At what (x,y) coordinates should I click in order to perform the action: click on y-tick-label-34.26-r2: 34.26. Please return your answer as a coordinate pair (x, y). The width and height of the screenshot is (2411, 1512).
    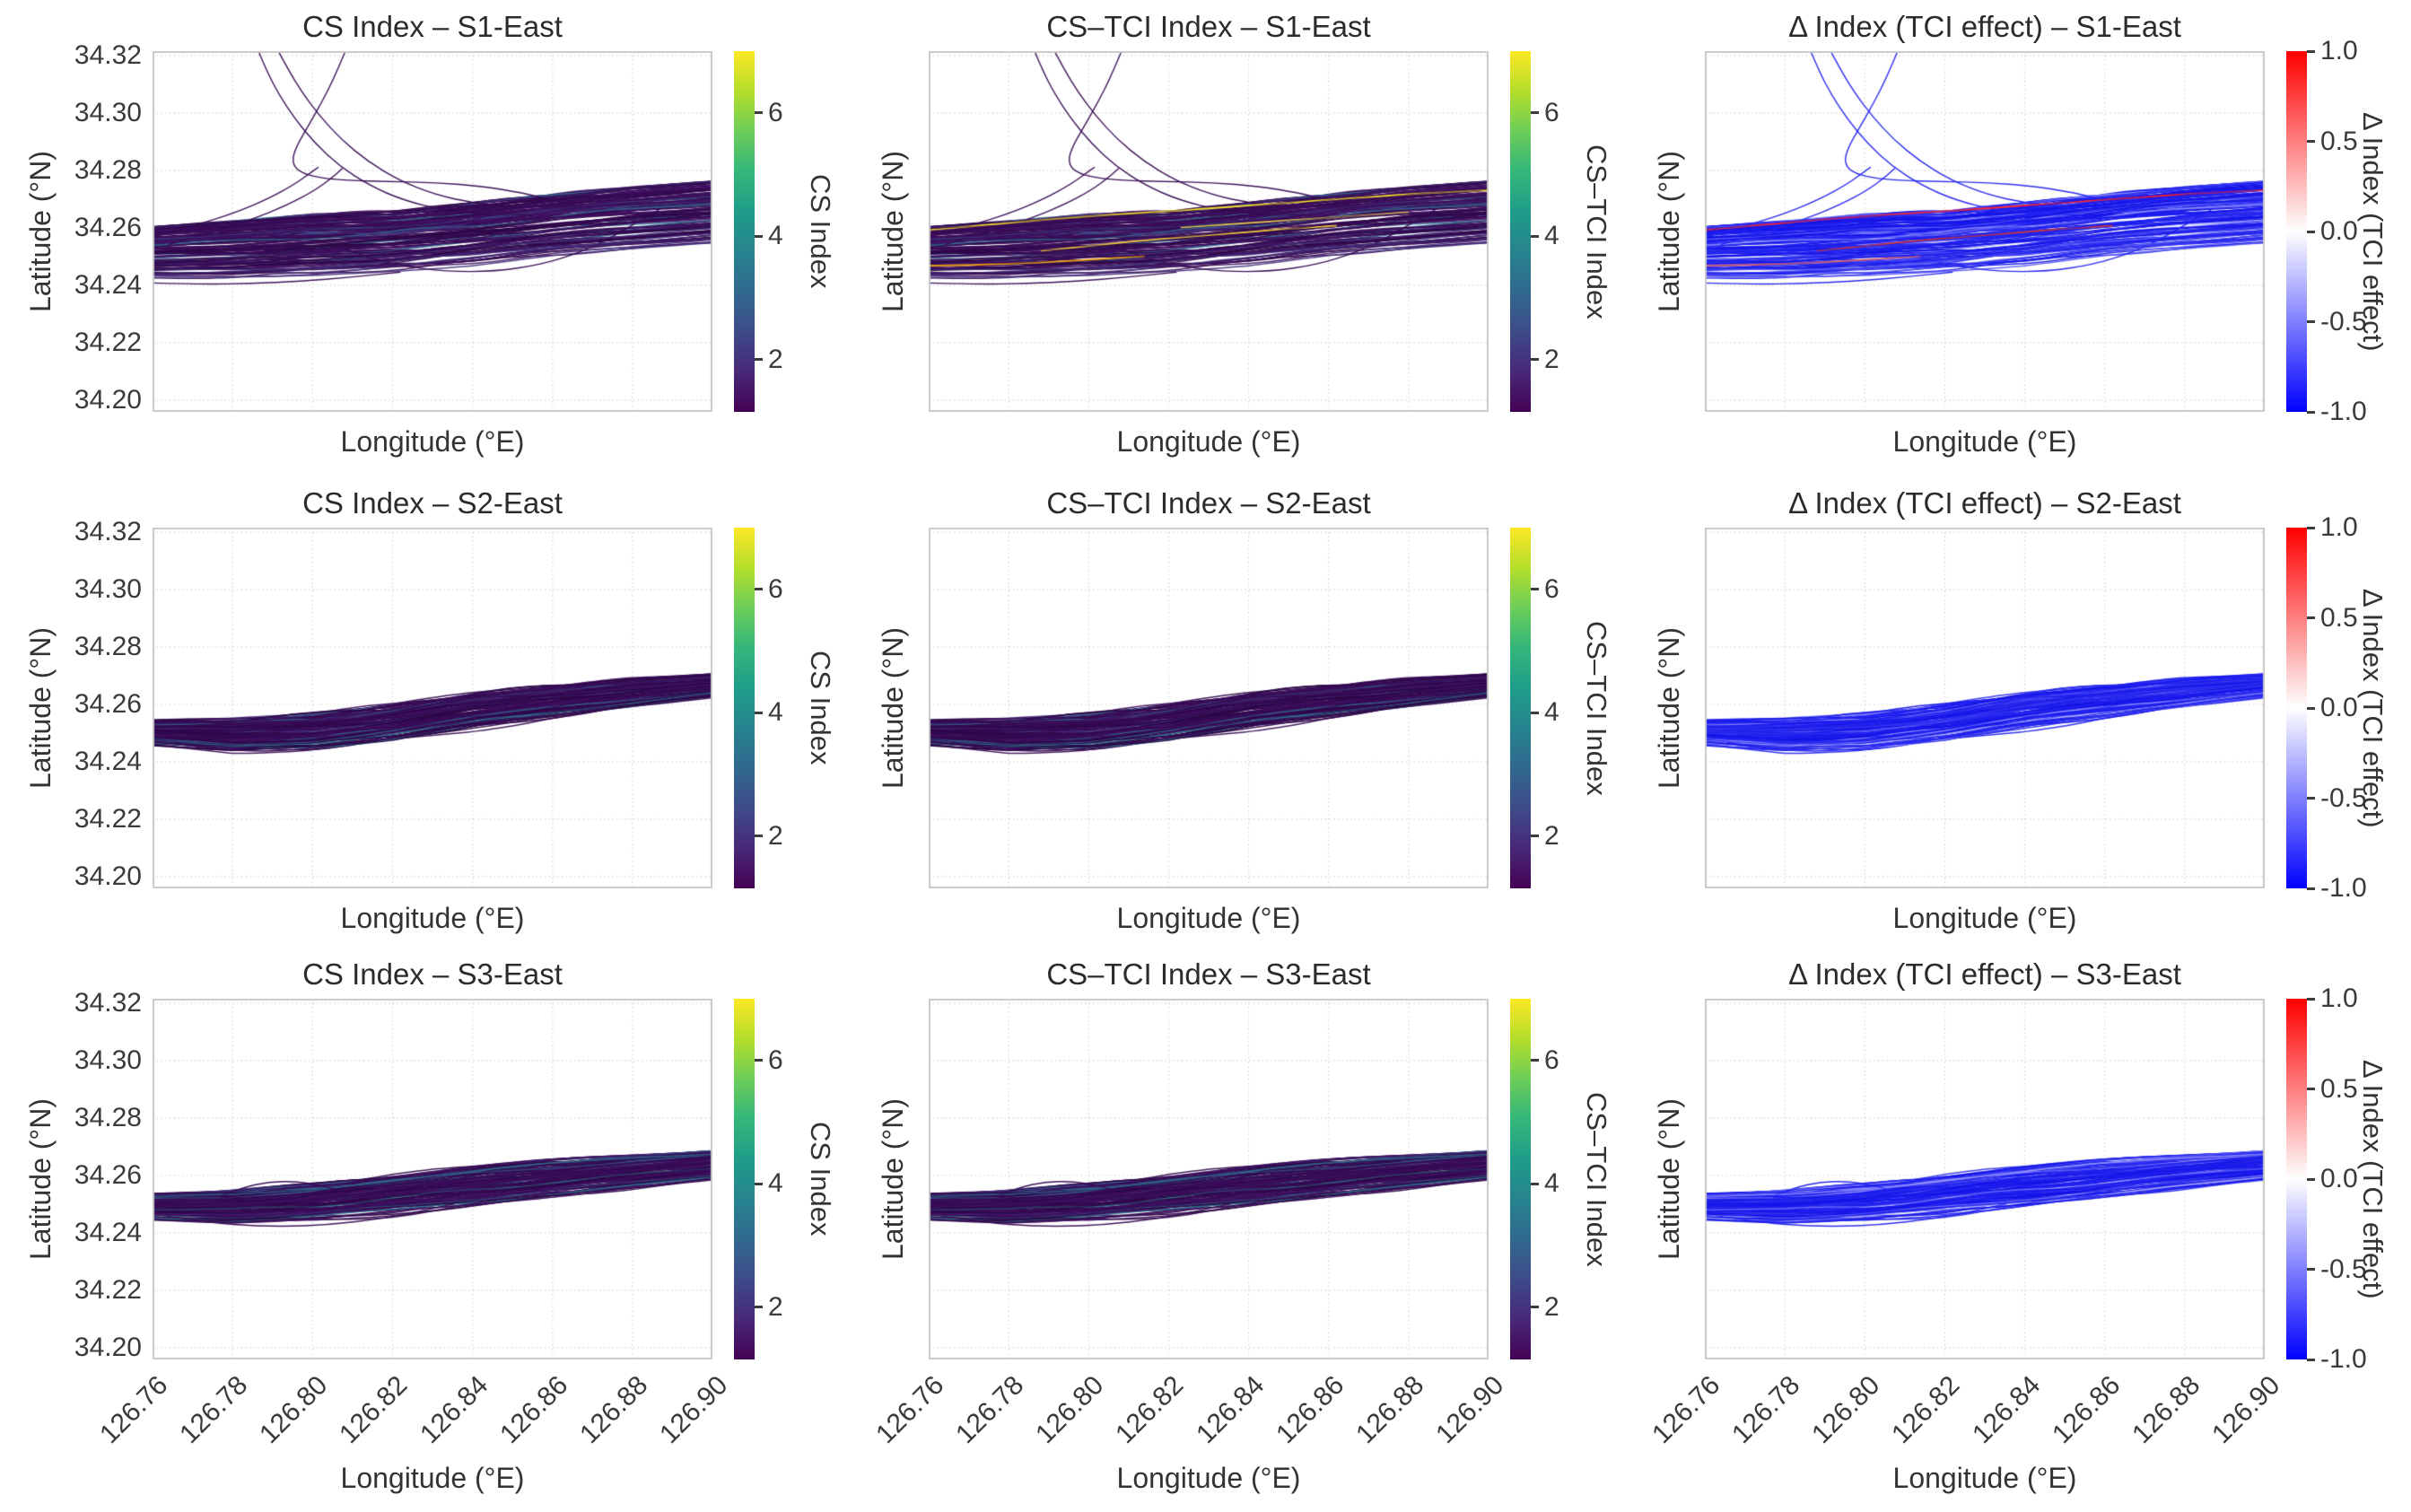
    Looking at the image, I should click on (108, 1175).